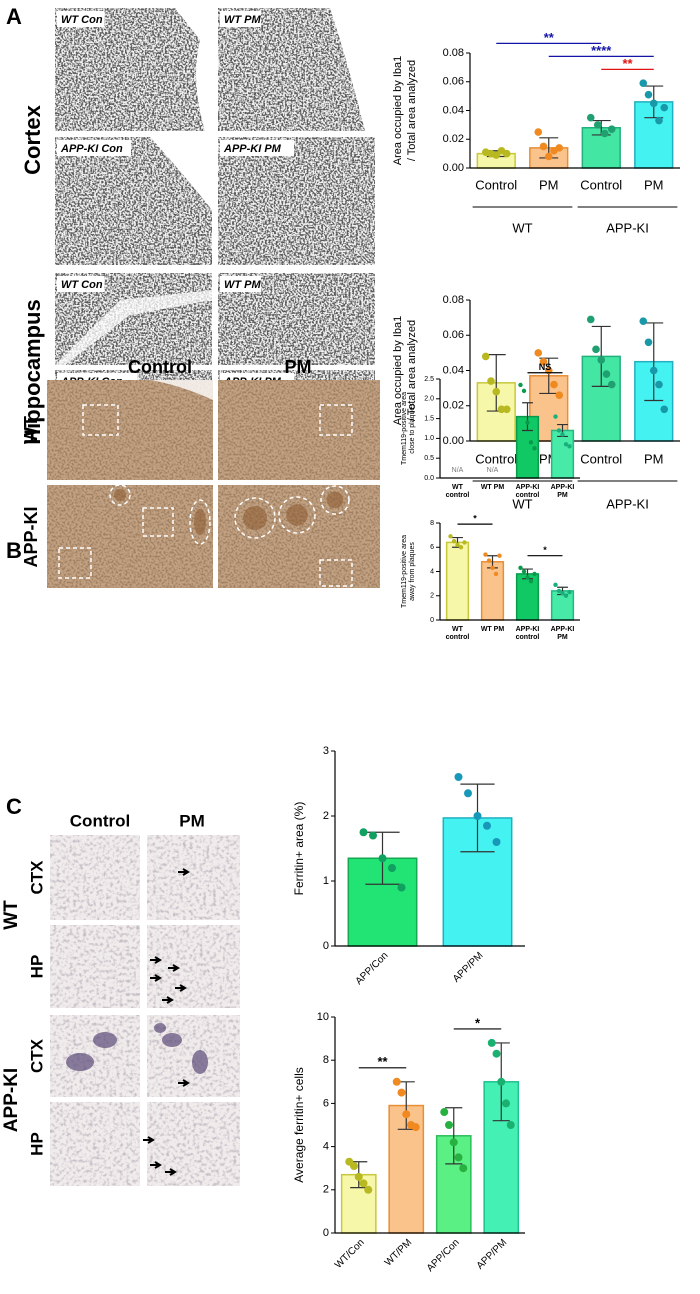 The image size is (700, 1294). I want to click on y-tick-label: 4, so click(326, 1147).